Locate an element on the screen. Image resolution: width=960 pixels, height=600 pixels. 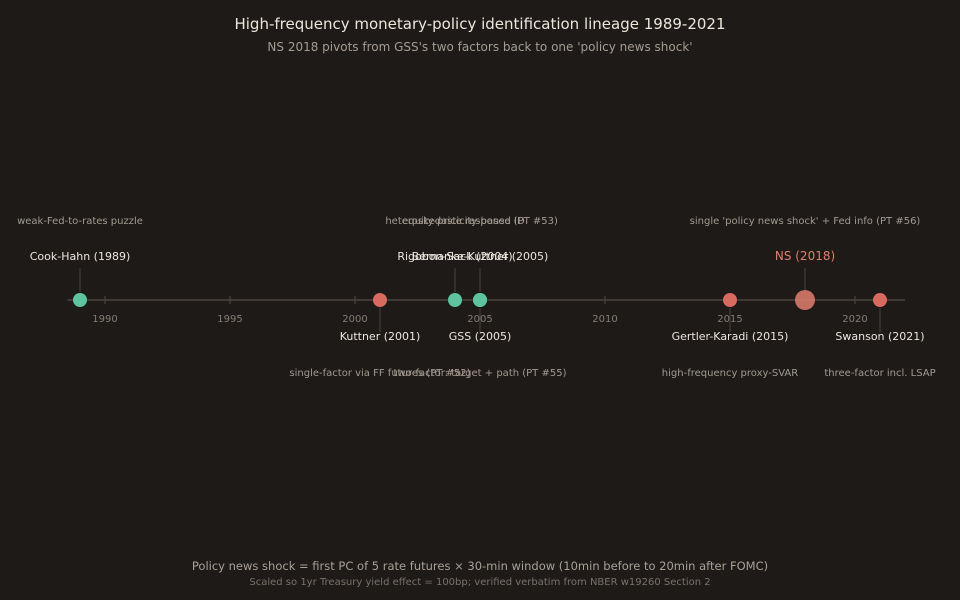
tick-label: 1990 is located at coordinates (104, 319).